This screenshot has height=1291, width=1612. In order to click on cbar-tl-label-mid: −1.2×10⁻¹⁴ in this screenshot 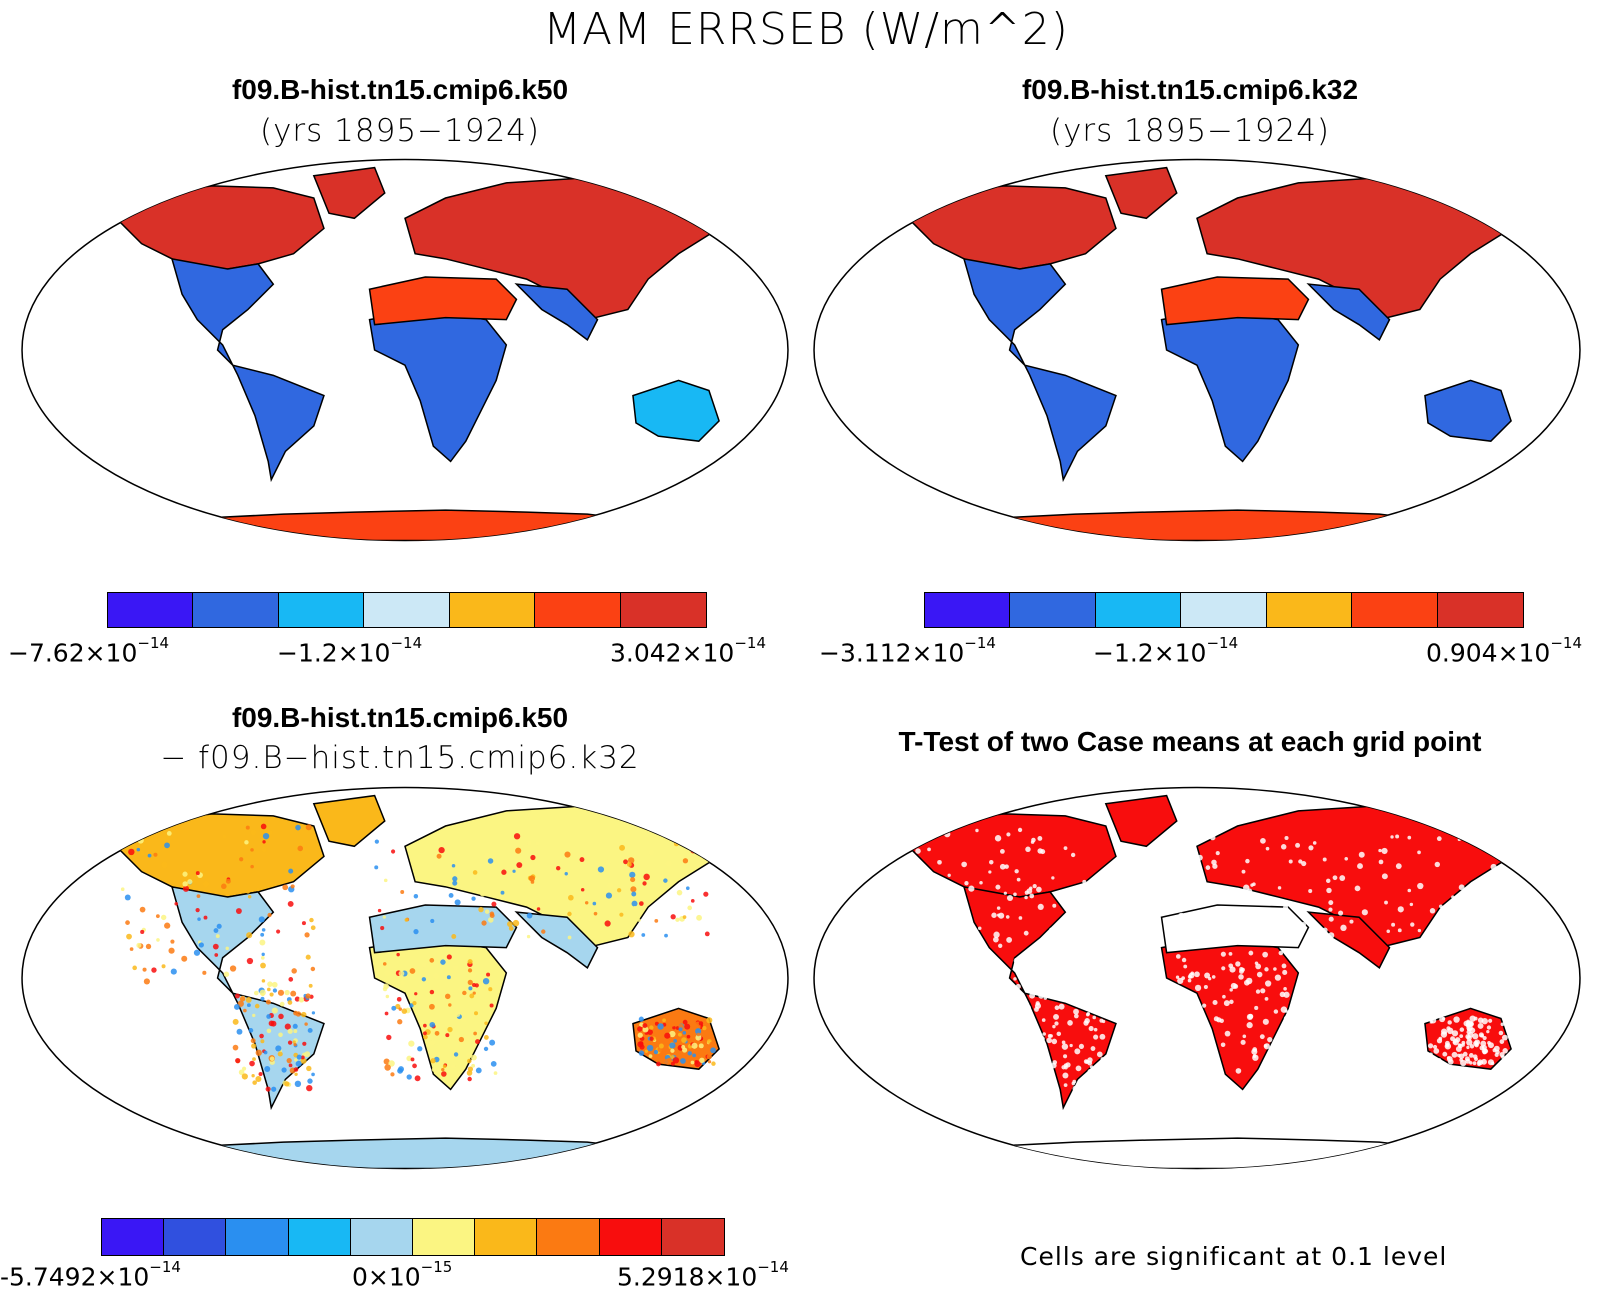, I will do `click(350, 651)`.